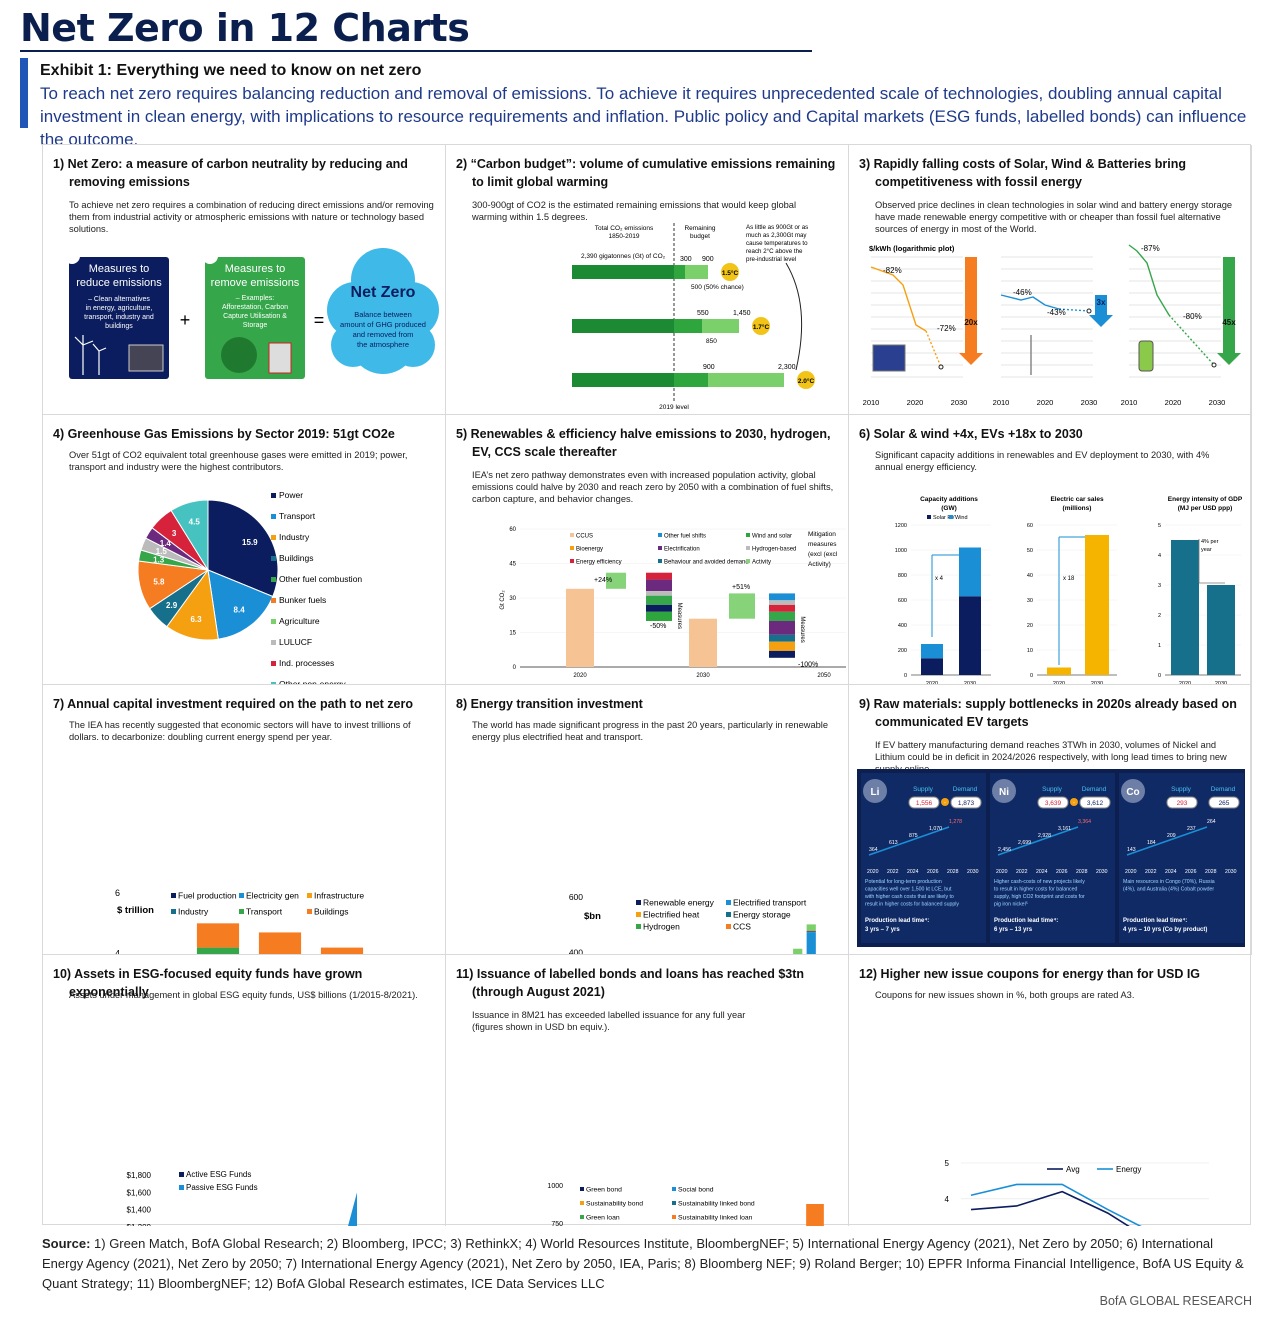  What do you see at coordinates (1151, 872) in the screenshot?
I see `raw-year-label: 2022` at bounding box center [1151, 872].